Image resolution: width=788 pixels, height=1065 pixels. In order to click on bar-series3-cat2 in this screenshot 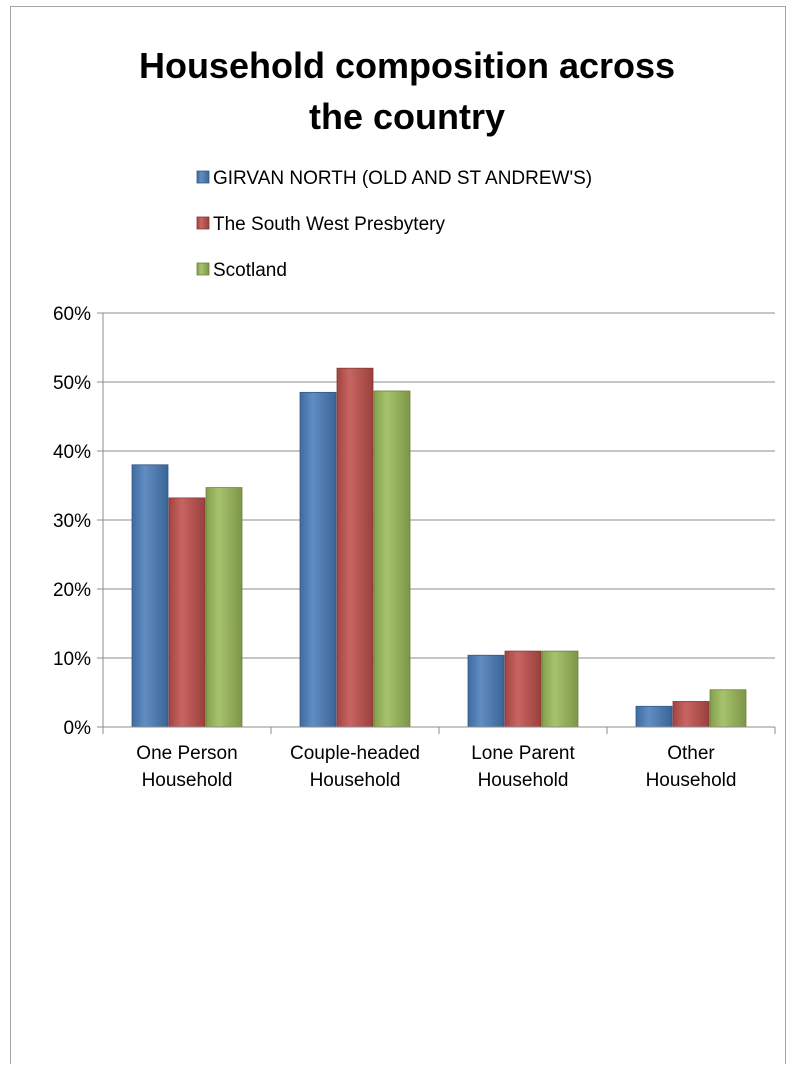, I will do `click(392, 559)`.